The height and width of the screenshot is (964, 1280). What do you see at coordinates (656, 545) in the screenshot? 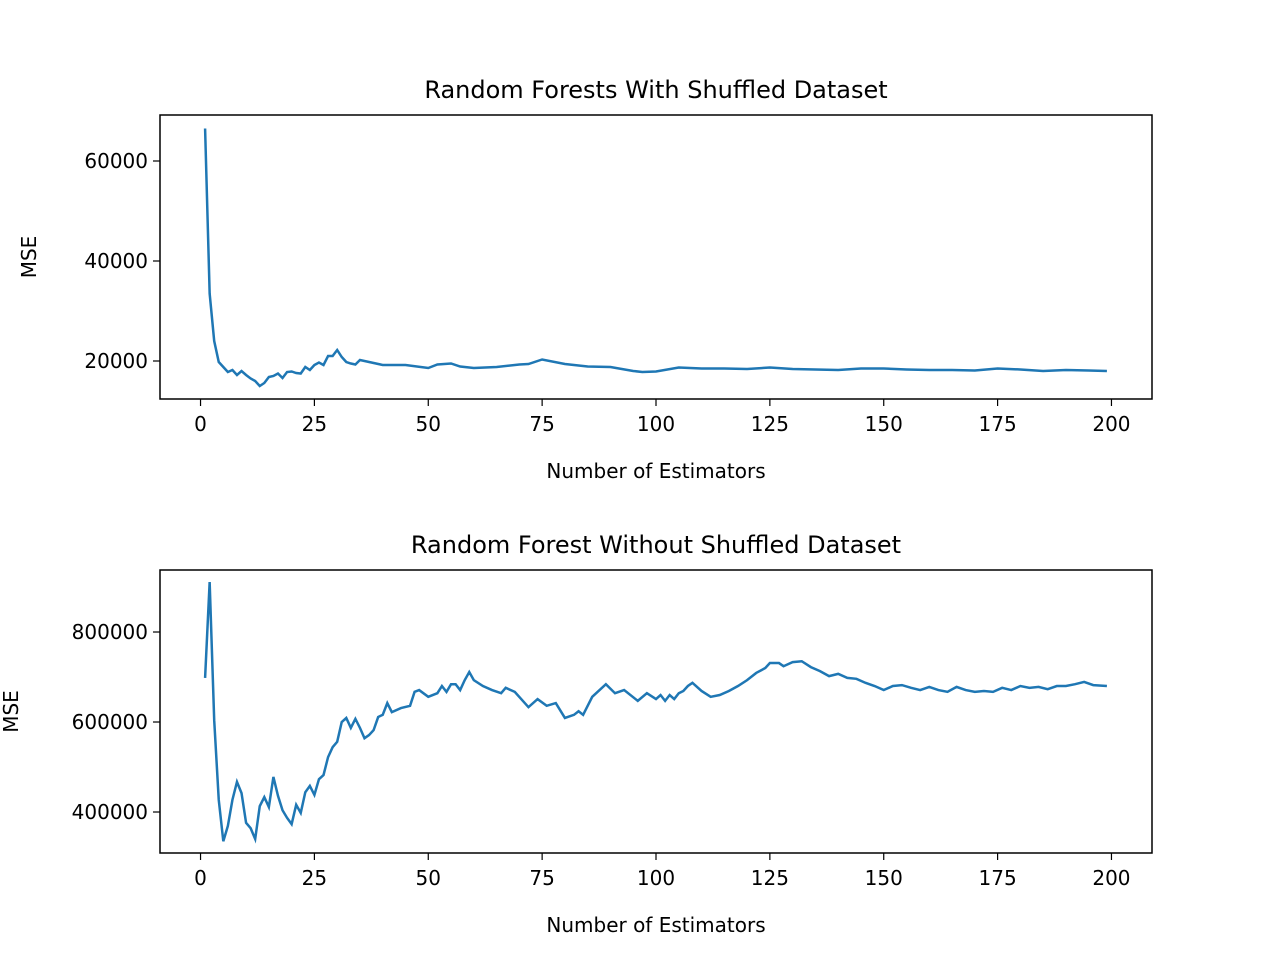
I see `chart-title: Random Forest Without Shuffled Dataset` at bounding box center [656, 545].